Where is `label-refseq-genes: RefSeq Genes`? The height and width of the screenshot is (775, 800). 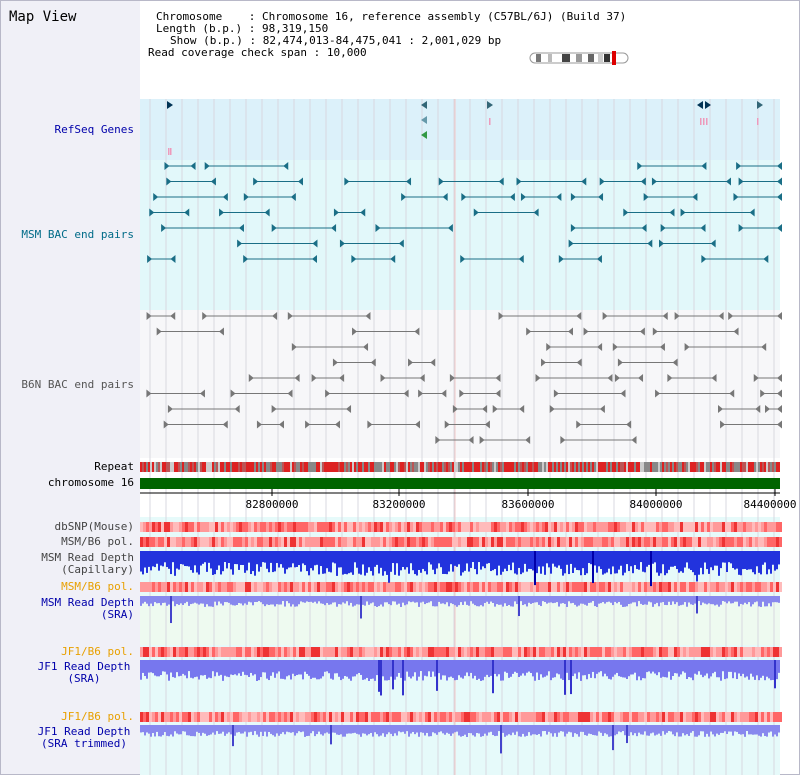 label-refseq-genes: RefSeq Genes is located at coordinates (94, 129).